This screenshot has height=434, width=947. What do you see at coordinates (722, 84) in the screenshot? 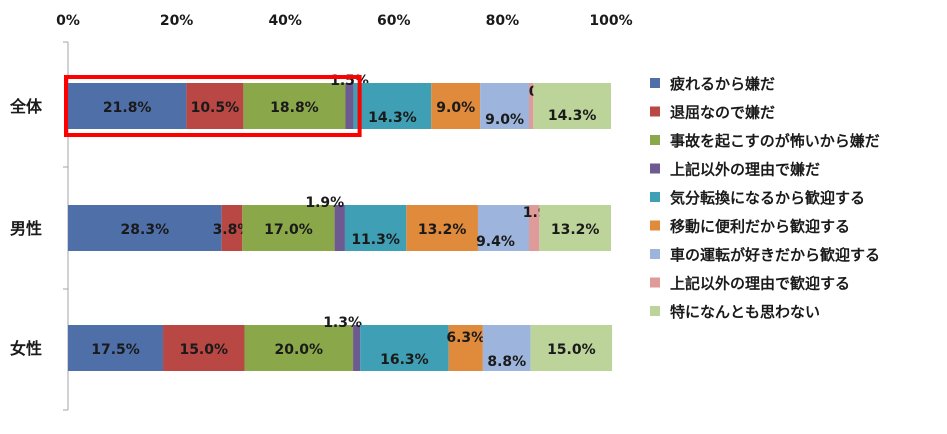
I see `legend-label: 疲れるから嫌だ` at bounding box center [722, 84].